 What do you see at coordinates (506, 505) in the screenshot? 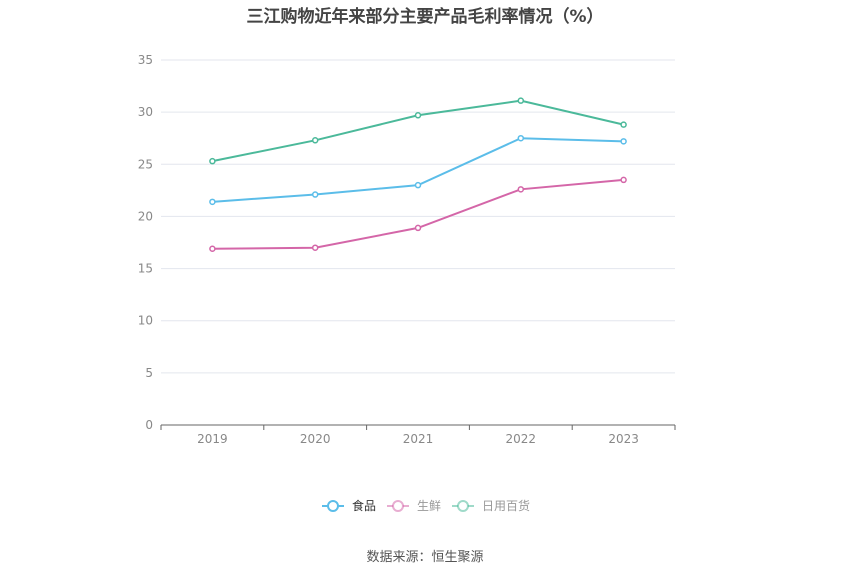
I see `legend-label: 日用百货` at bounding box center [506, 505].